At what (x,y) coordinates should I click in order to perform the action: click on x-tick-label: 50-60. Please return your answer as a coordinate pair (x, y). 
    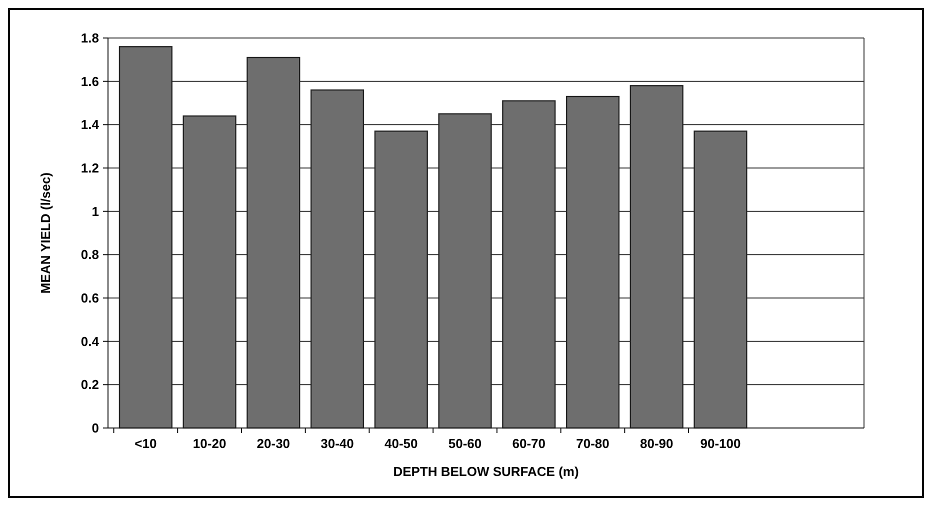
    Looking at the image, I should click on (465, 443).